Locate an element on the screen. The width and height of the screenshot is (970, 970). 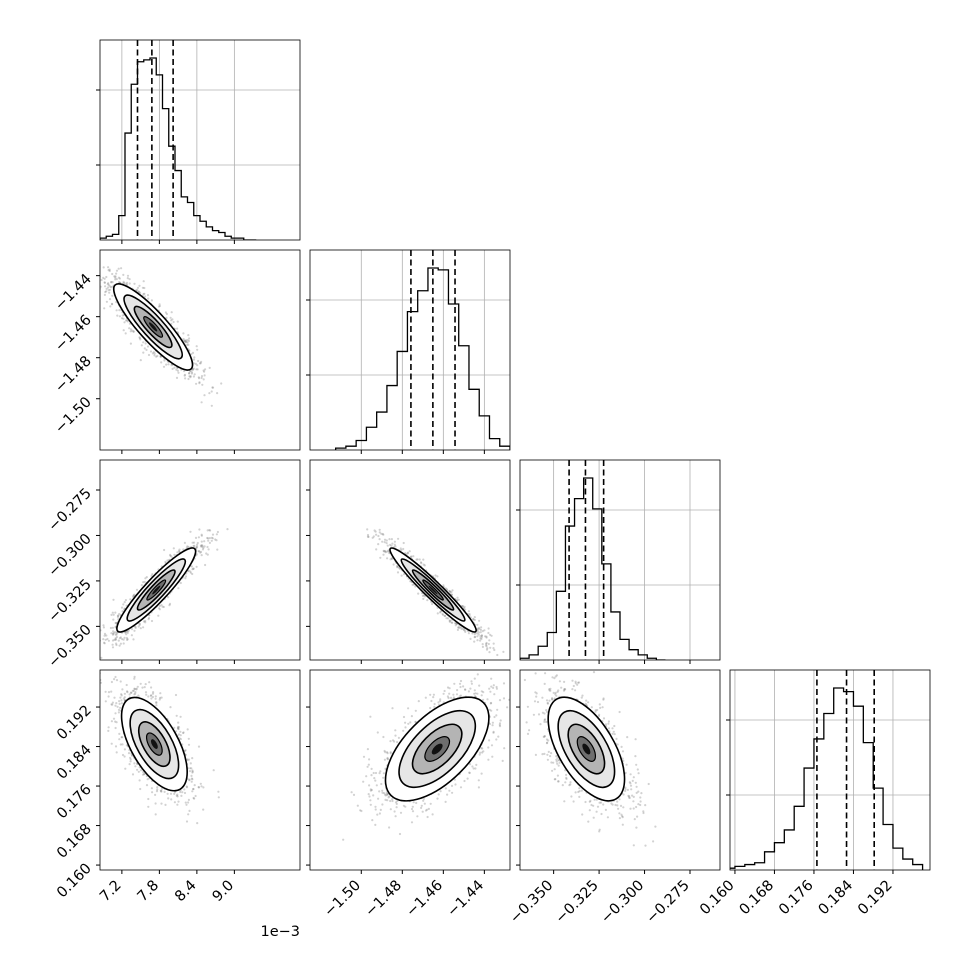
panel-content is located at coordinates (164, 593).